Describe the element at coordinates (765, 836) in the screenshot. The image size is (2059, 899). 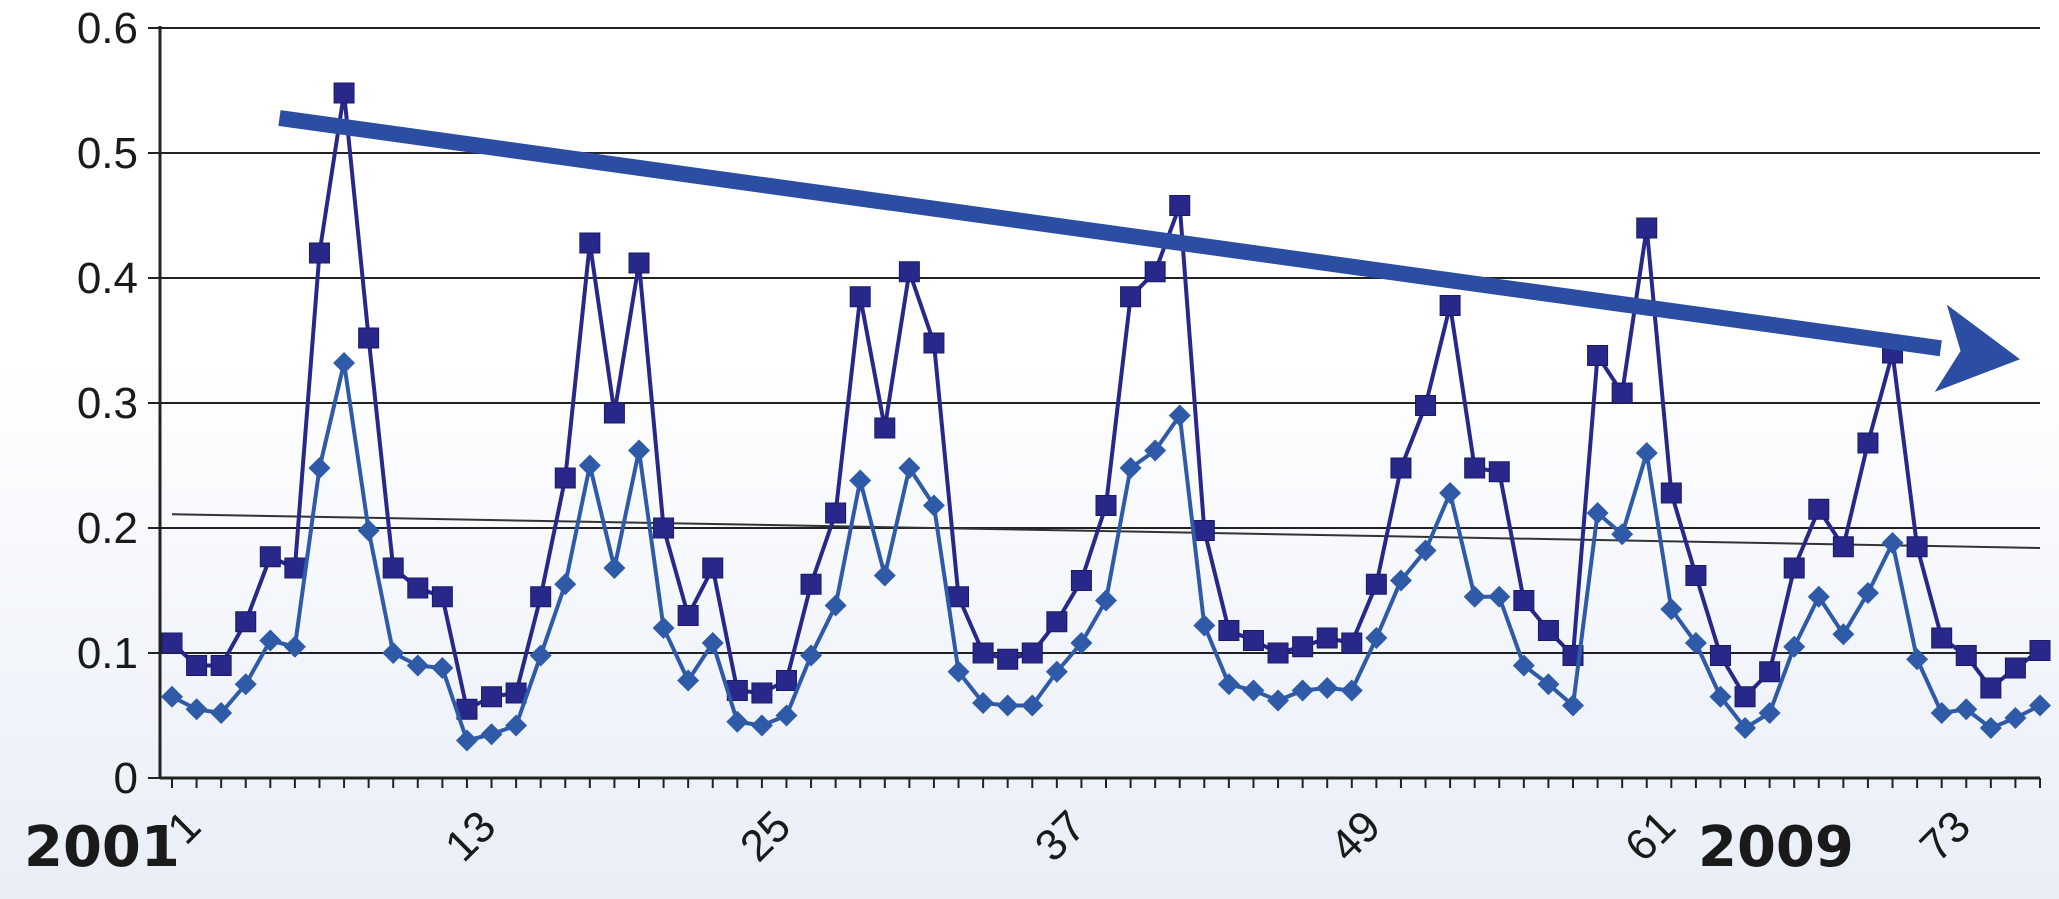
I see `x-tick-label: 25` at that location.